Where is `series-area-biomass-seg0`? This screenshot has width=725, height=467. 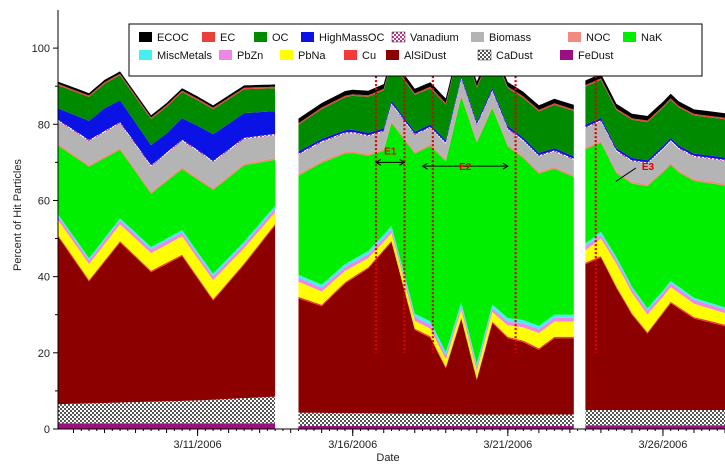 series-area-biomass-seg0 is located at coordinates (167, 156).